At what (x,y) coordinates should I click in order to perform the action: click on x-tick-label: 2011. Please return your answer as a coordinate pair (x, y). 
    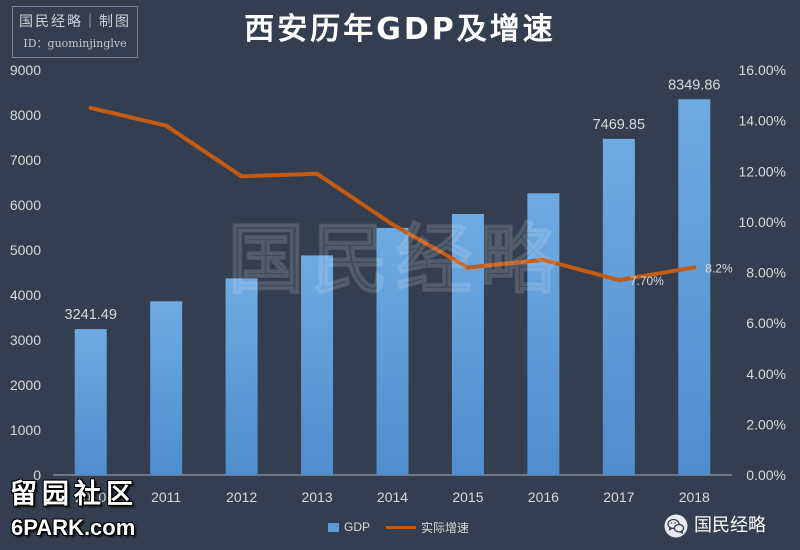
    Looking at the image, I should click on (166, 497).